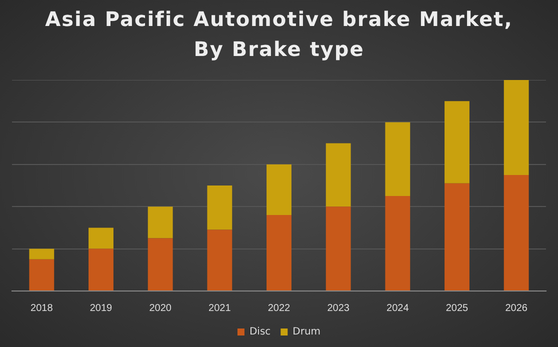 The image size is (558, 347). What do you see at coordinates (398, 308) in the screenshot?
I see `x-tick-label: 2024` at bounding box center [398, 308].